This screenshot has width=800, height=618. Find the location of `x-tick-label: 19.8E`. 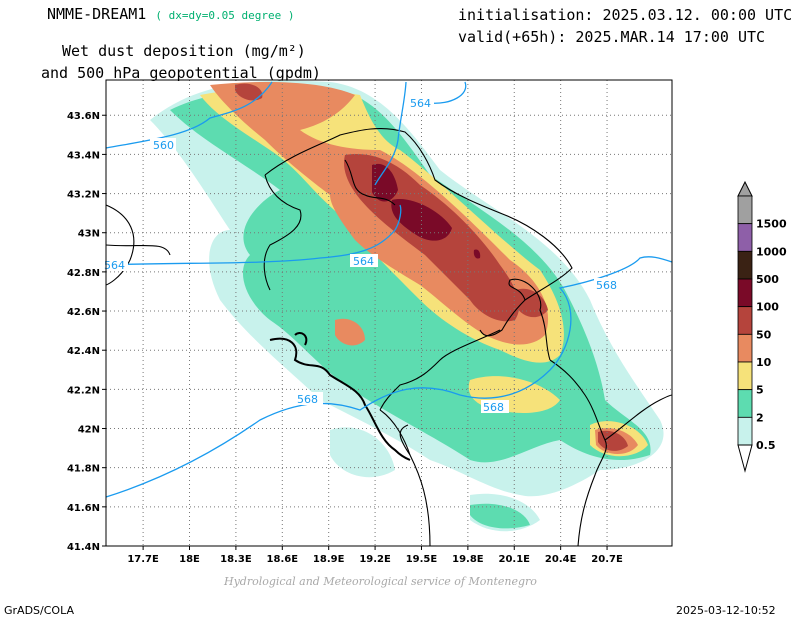

x-tick-label: 19.8E is located at coordinates (468, 559).